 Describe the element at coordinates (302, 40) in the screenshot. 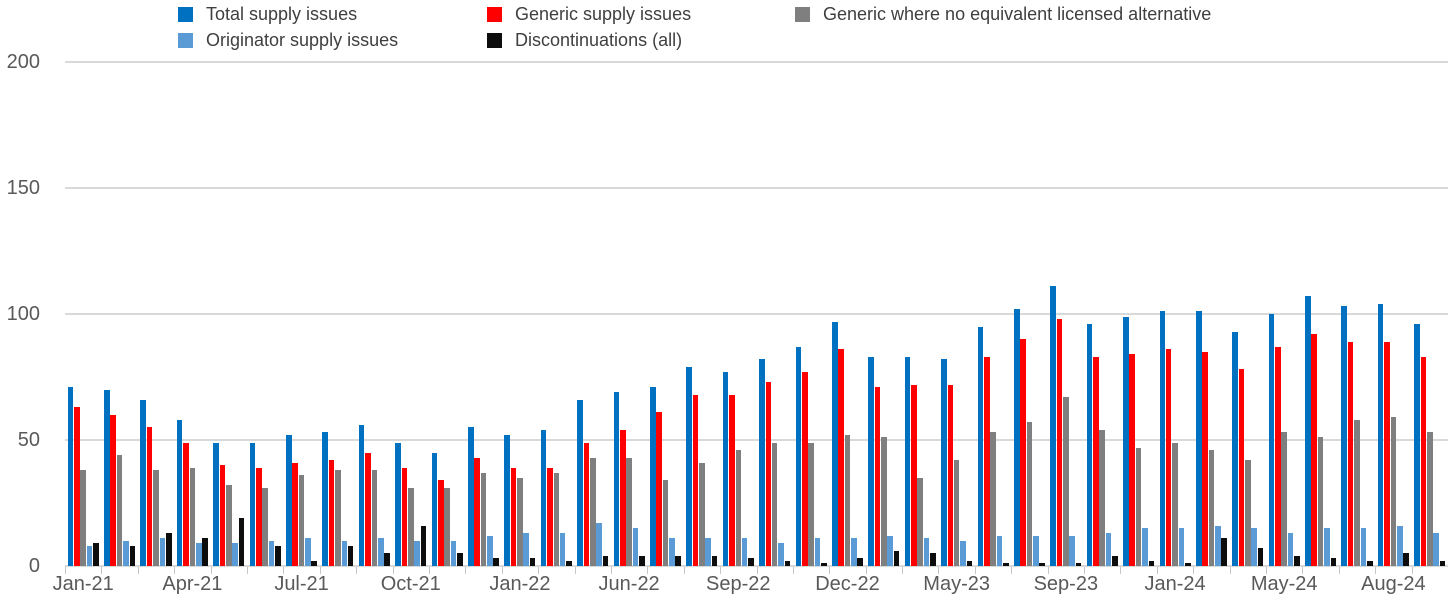

I see `legend-label-originator: Originator supply issues` at that location.